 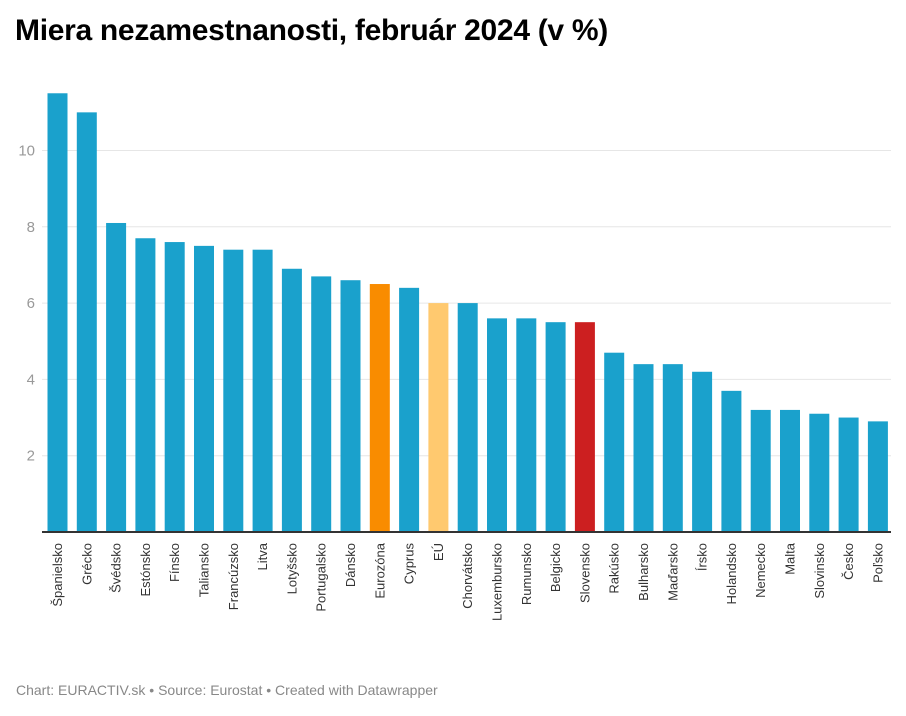 I want to click on x-tick-label: Chorvátsko, so click(x=467, y=576).